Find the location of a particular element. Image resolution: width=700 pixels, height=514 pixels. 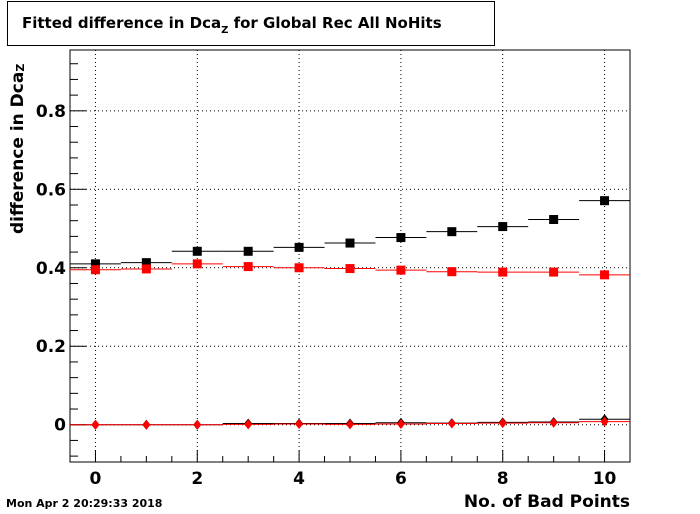

x-tick-label: 10 is located at coordinates (605, 479).